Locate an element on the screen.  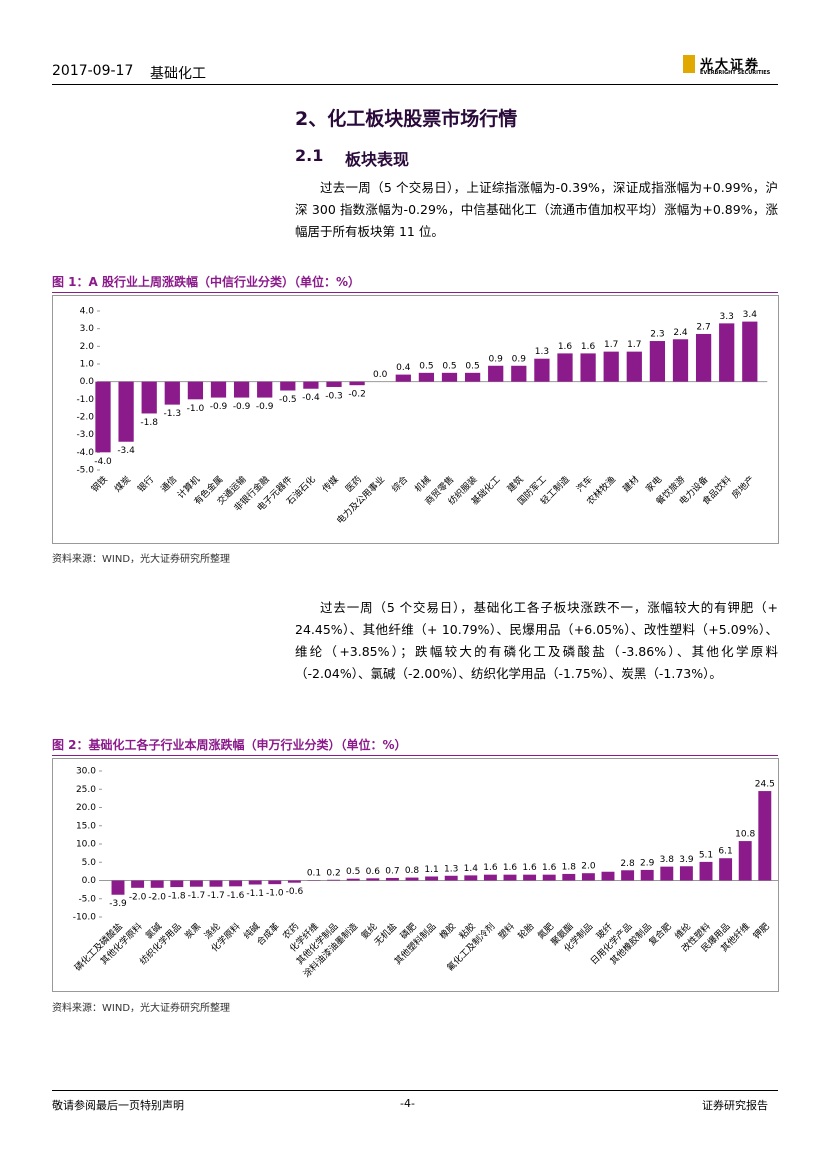
value-label: -1.0 is located at coordinates (275, 894).